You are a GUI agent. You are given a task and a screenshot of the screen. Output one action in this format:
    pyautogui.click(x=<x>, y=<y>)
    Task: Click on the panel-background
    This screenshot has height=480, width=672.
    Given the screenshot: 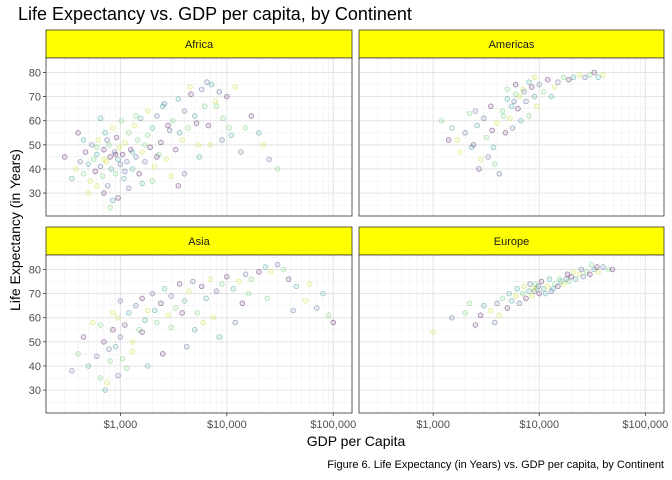 What is the action you would take?
    pyautogui.click(x=199, y=137)
    